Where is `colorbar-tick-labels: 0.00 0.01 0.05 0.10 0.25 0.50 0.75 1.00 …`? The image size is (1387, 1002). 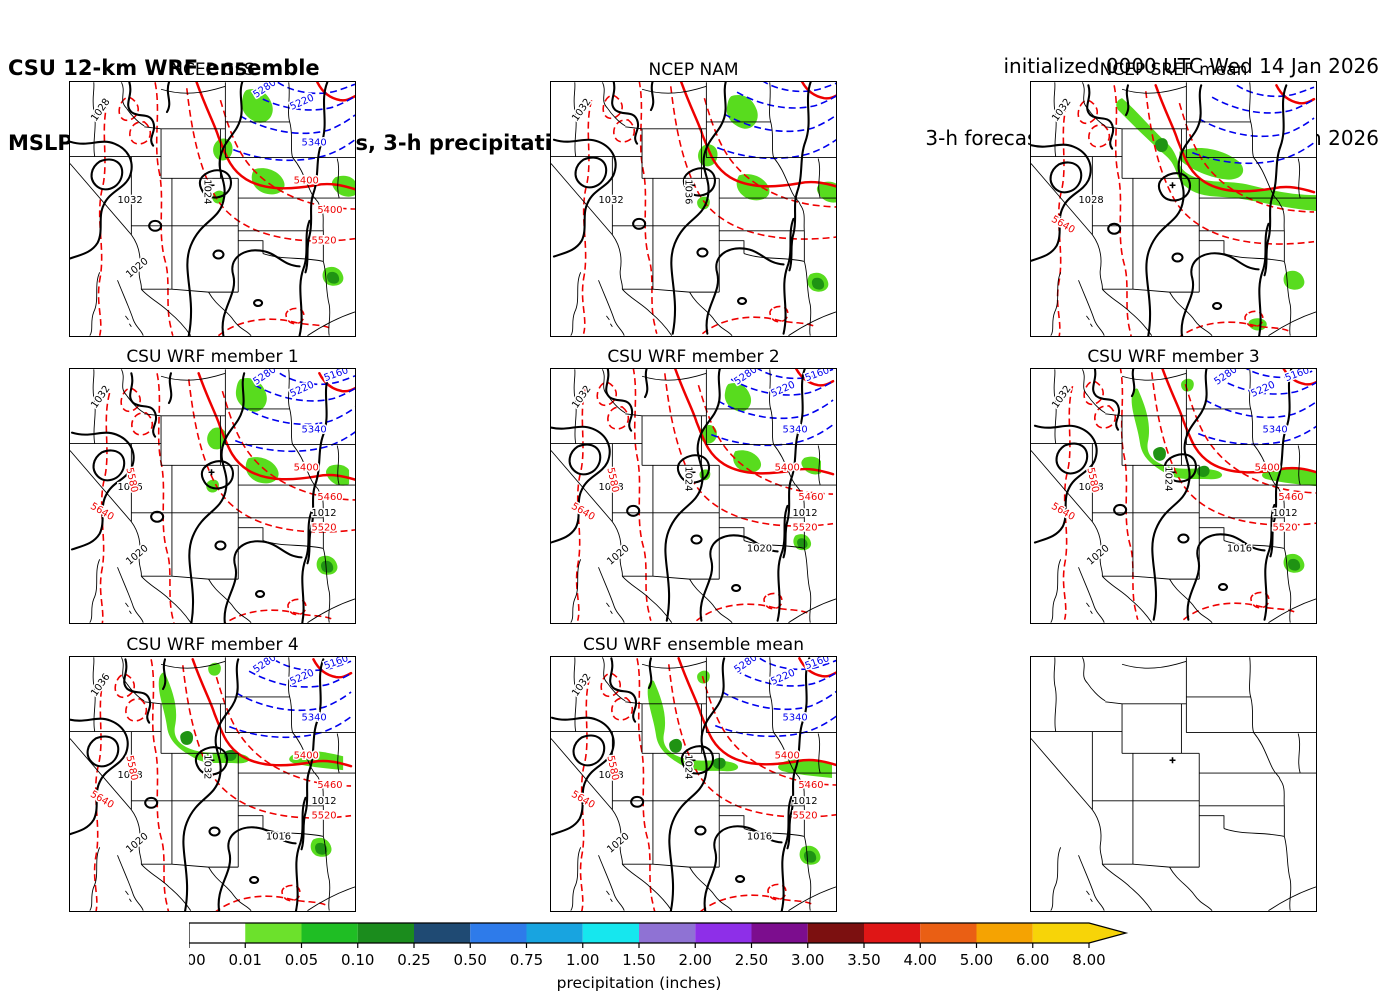 colorbar-tick-labels: 0.00 0.01 0.05 0.10 0.25 0.50 0.75 1.00 … is located at coordinates (638, 960).